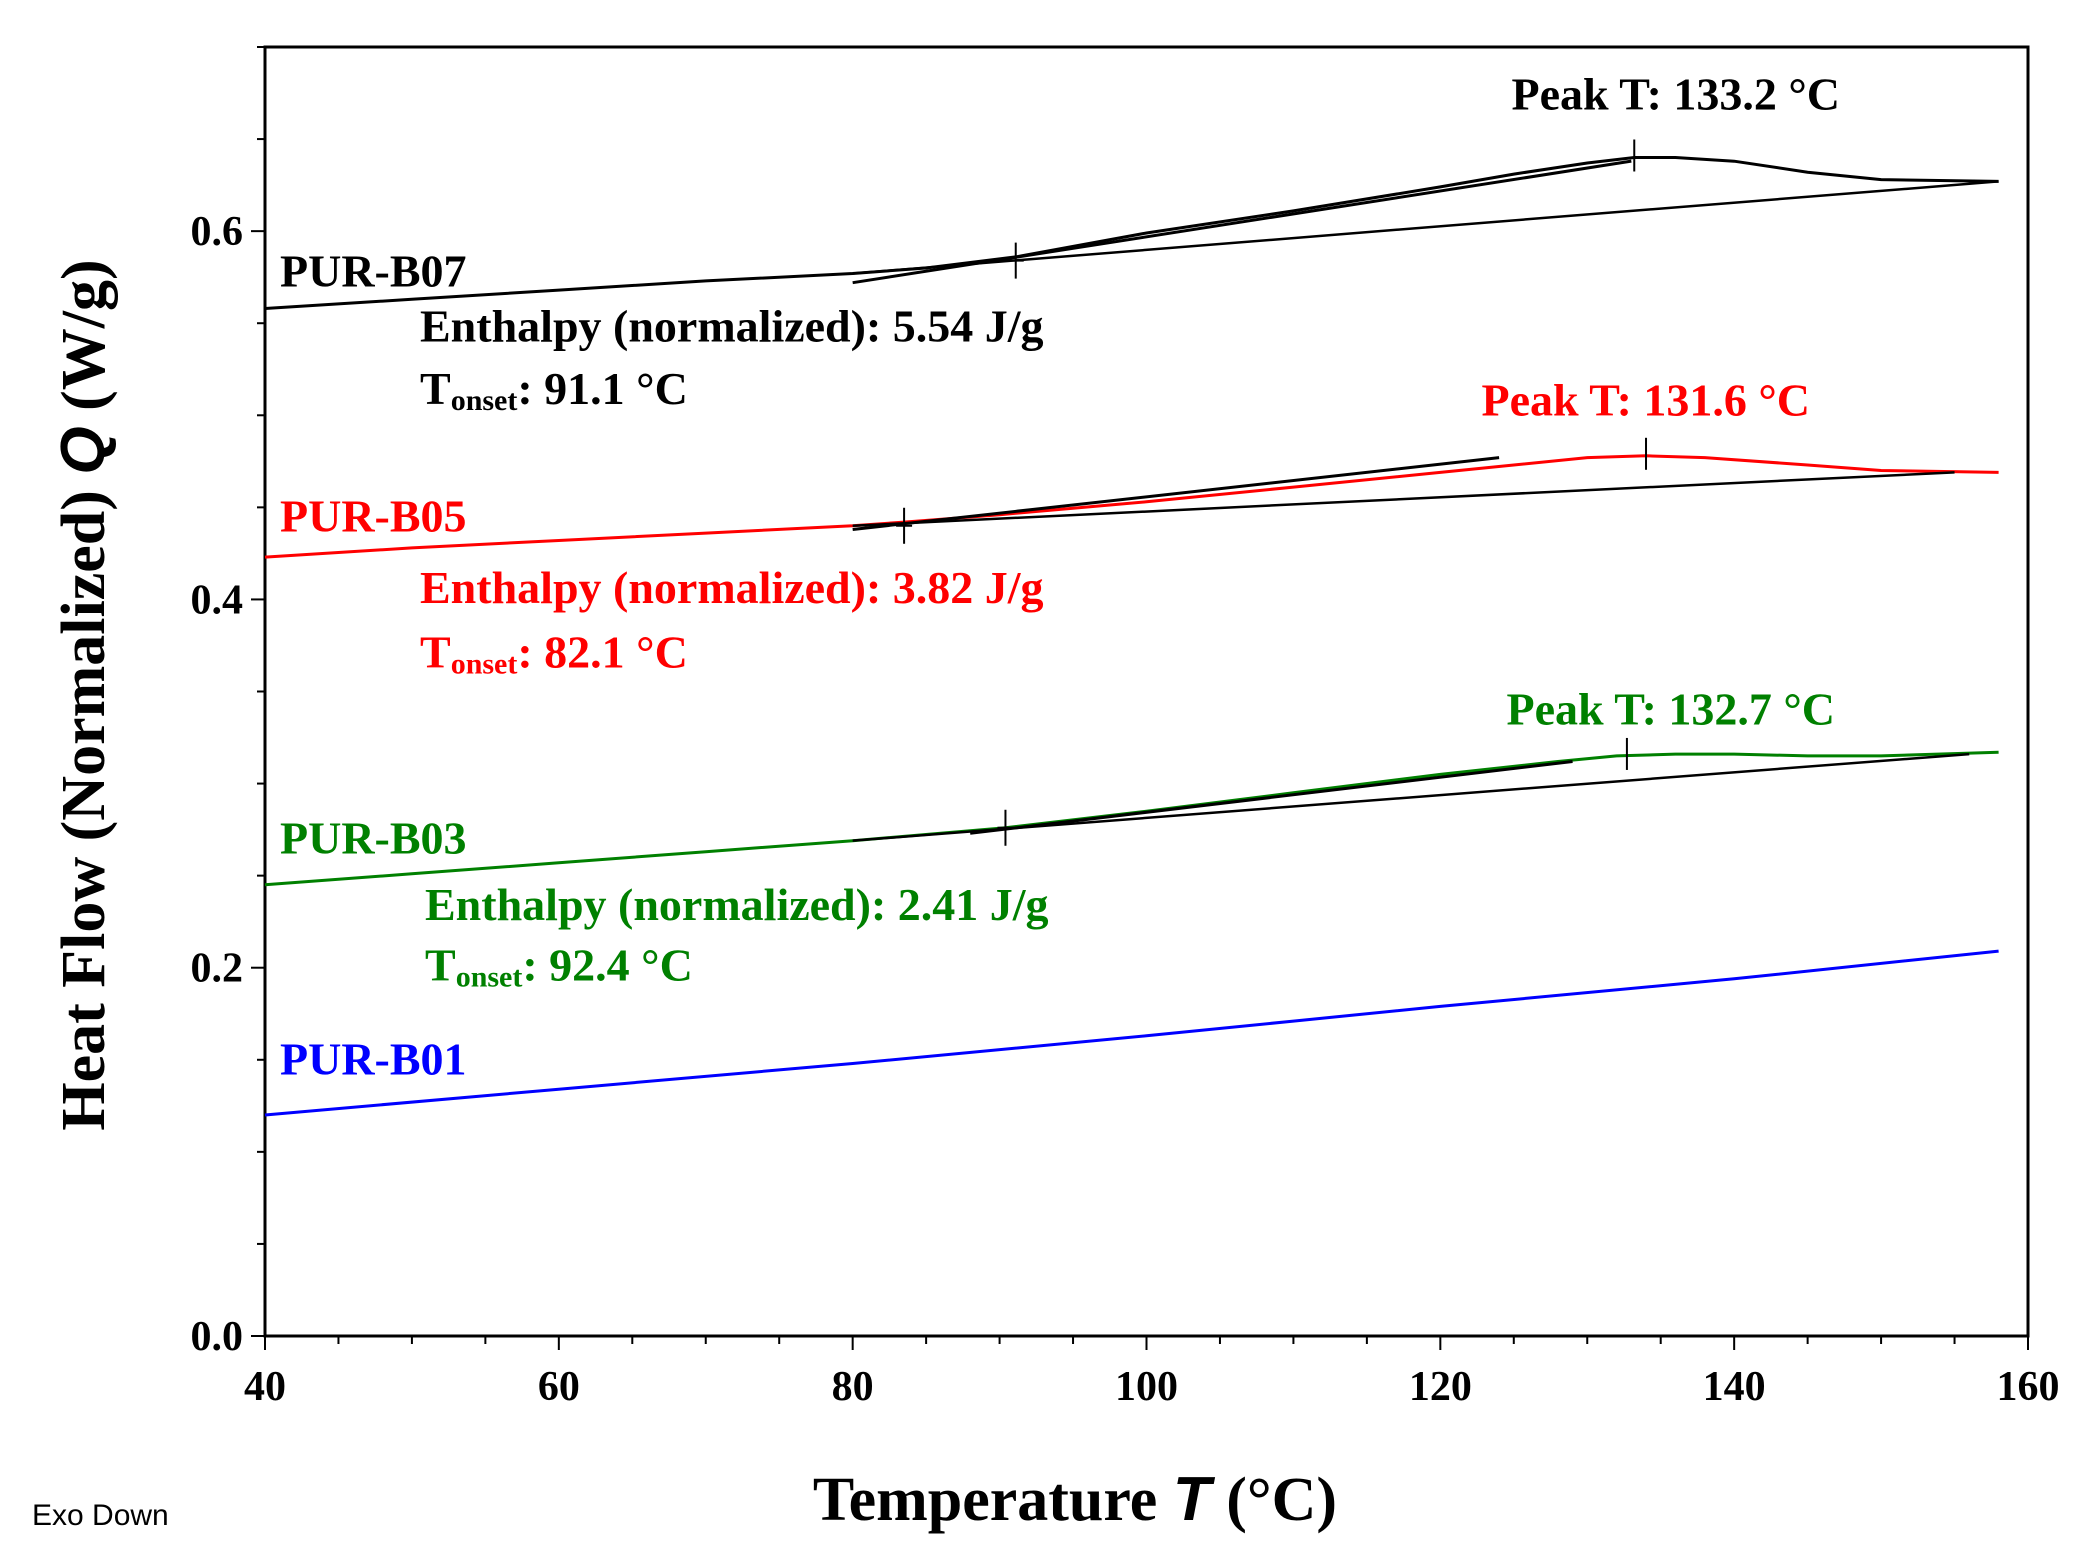 The image size is (2076, 1551). I want to click on enthalpy-label: Enthalpy (normalized): 3.82 J/g, so click(732, 587).